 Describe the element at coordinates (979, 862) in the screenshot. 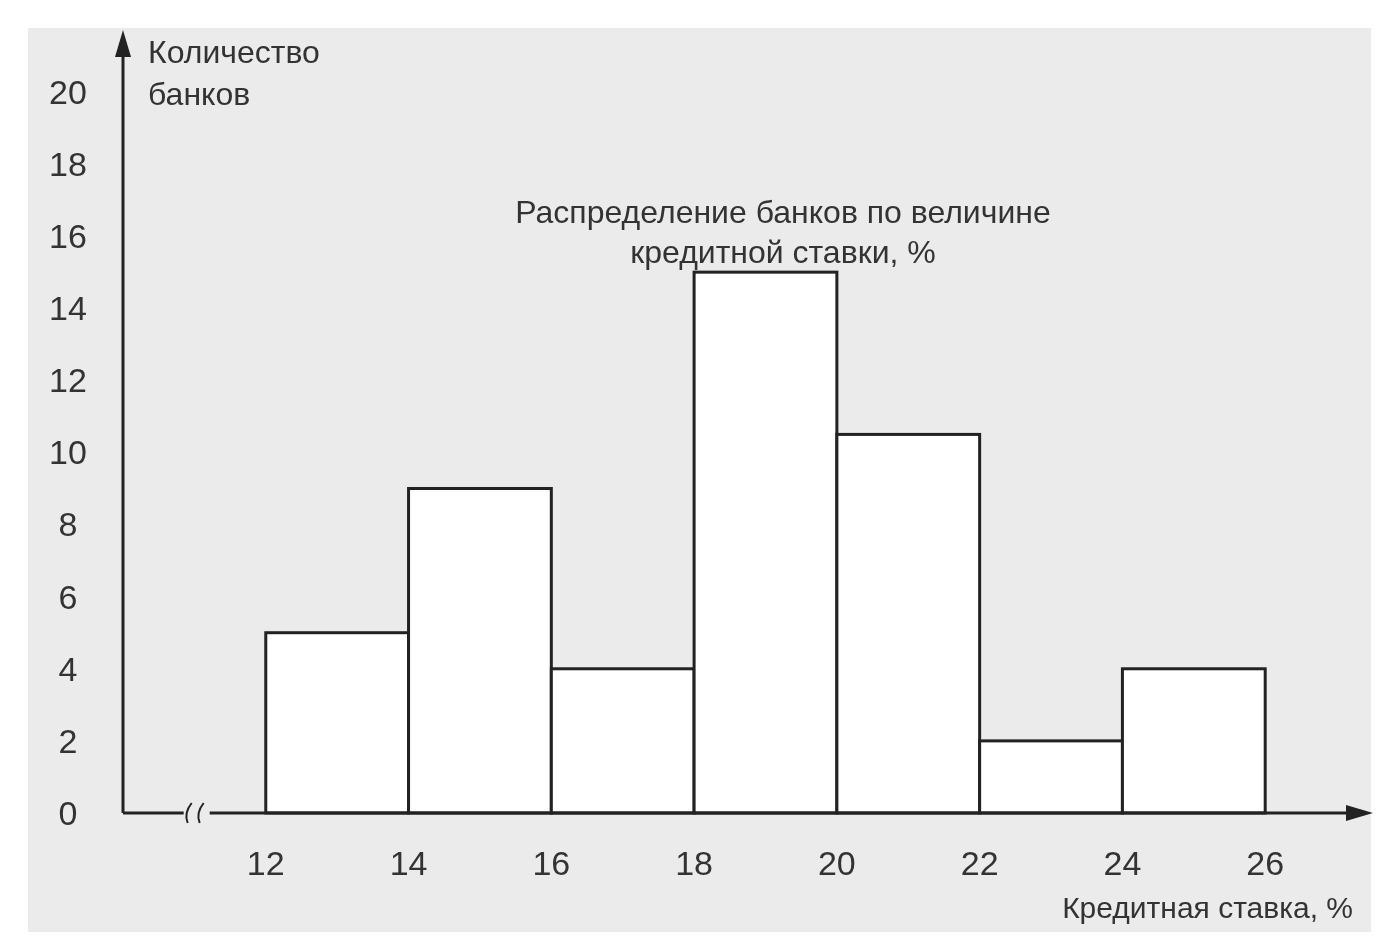

I see `x-tick-label: 22` at that location.